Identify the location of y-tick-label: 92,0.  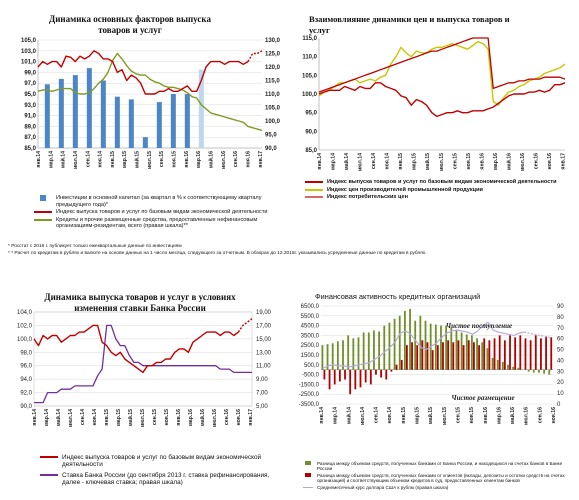
(26, 394).